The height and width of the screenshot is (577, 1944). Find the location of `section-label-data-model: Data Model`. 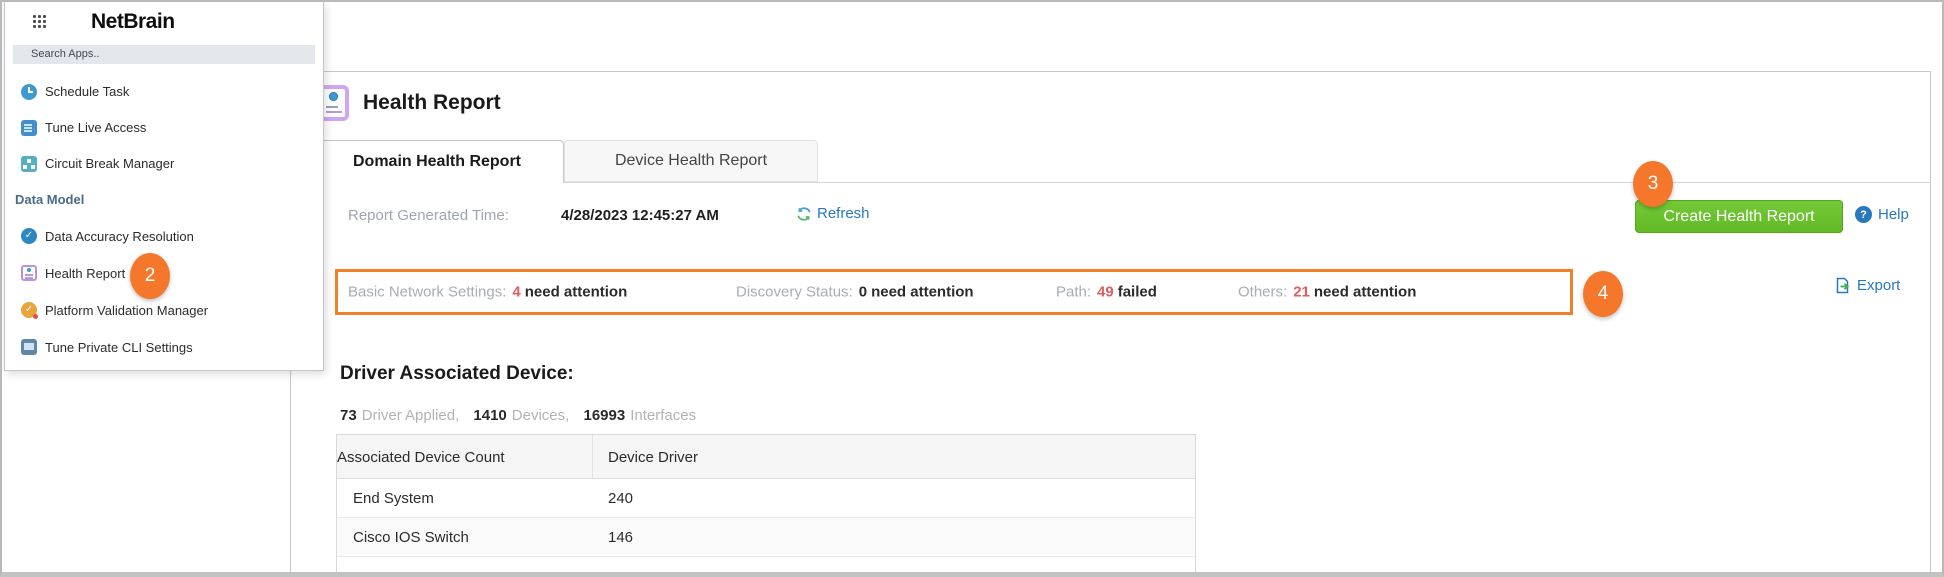

section-label-data-model: Data Model is located at coordinates (50, 199).